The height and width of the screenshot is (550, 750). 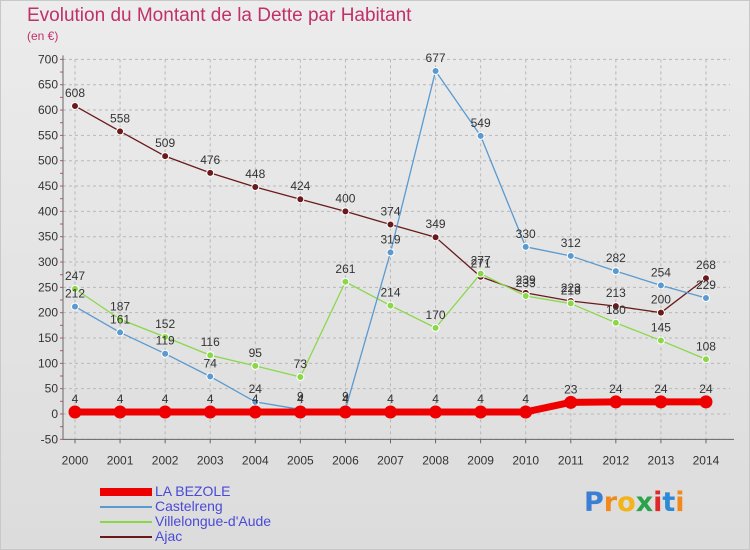 What do you see at coordinates (120, 118) in the screenshot?
I see `data-label: 558` at bounding box center [120, 118].